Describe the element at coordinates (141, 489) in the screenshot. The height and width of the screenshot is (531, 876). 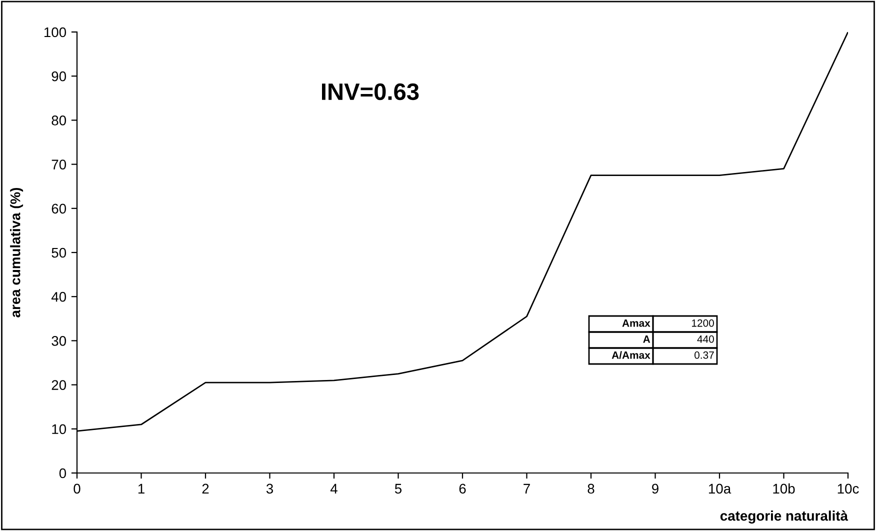
I see `x-tick-label: 1` at that location.